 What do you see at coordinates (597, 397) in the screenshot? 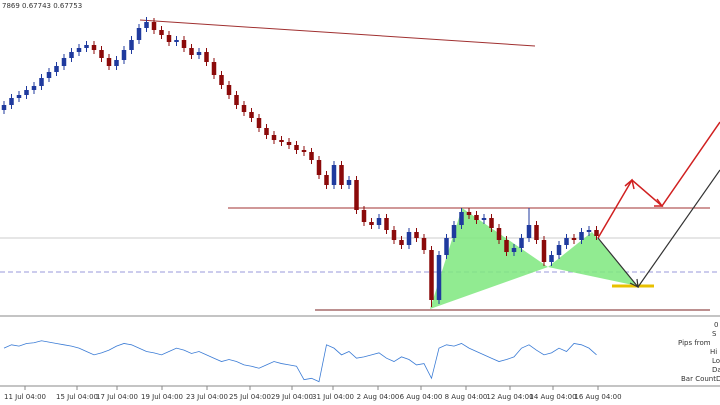
I see `x-tick-label: 16 Aug 04:00` at bounding box center [597, 397].